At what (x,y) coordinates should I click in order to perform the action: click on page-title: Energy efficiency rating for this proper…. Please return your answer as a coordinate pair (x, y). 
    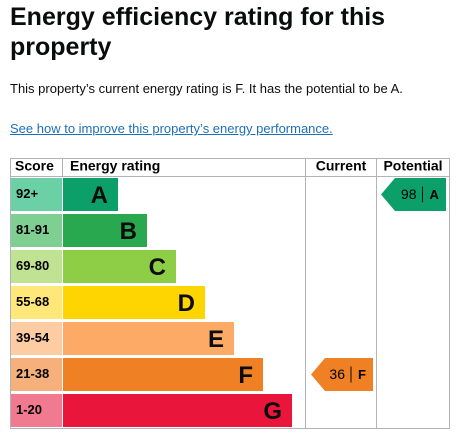
    Looking at the image, I should click on (198, 32).